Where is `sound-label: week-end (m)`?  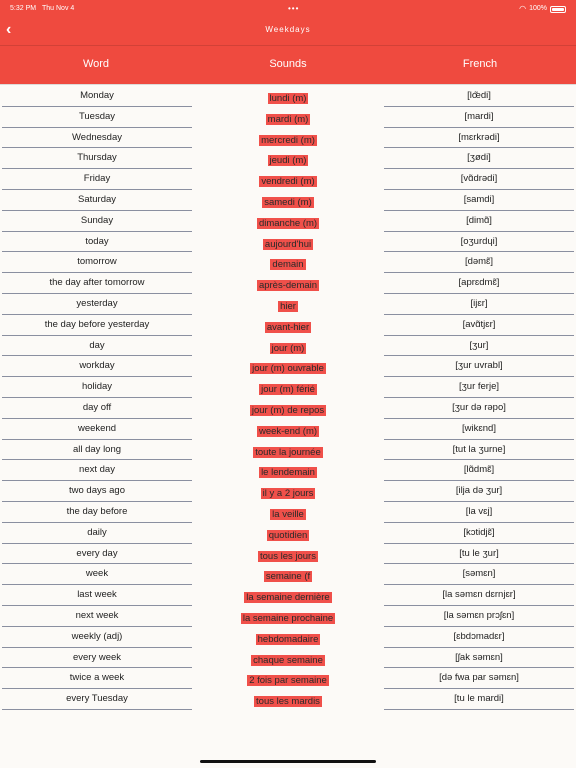
sound-label: week-end (m) is located at coordinates (288, 431).